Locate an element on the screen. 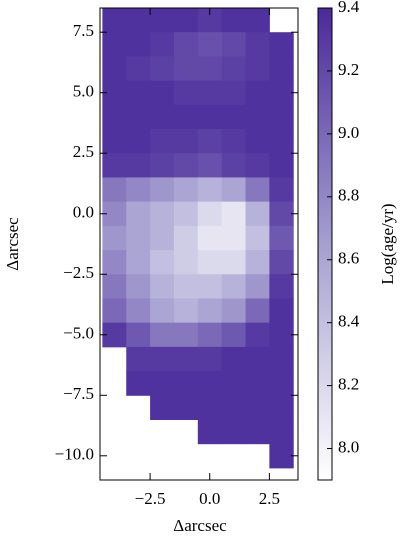 The image size is (400, 539). colorbar-tick-label: 8.2 is located at coordinates (348, 384).